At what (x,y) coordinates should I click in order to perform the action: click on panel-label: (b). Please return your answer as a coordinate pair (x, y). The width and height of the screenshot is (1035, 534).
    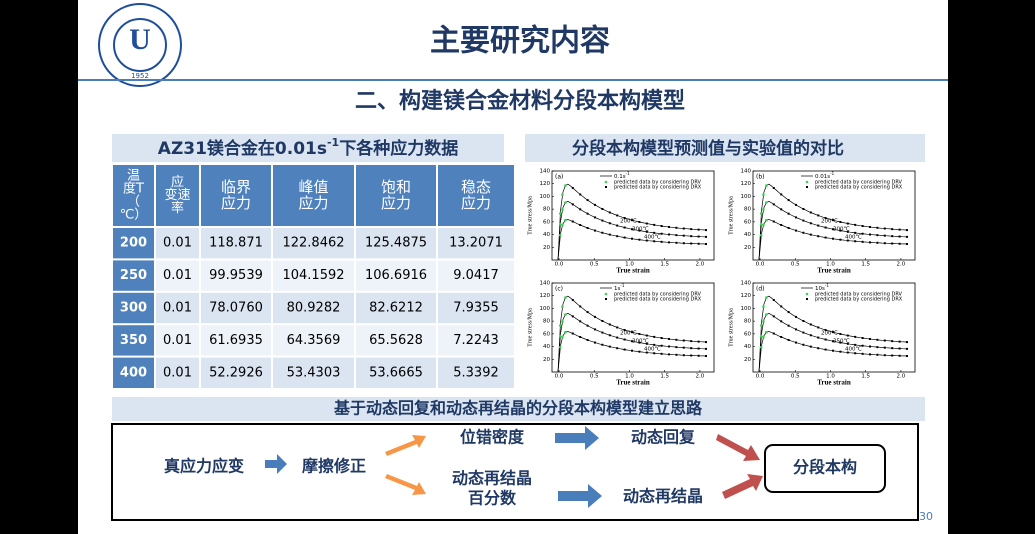
    Looking at the image, I should click on (760, 177).